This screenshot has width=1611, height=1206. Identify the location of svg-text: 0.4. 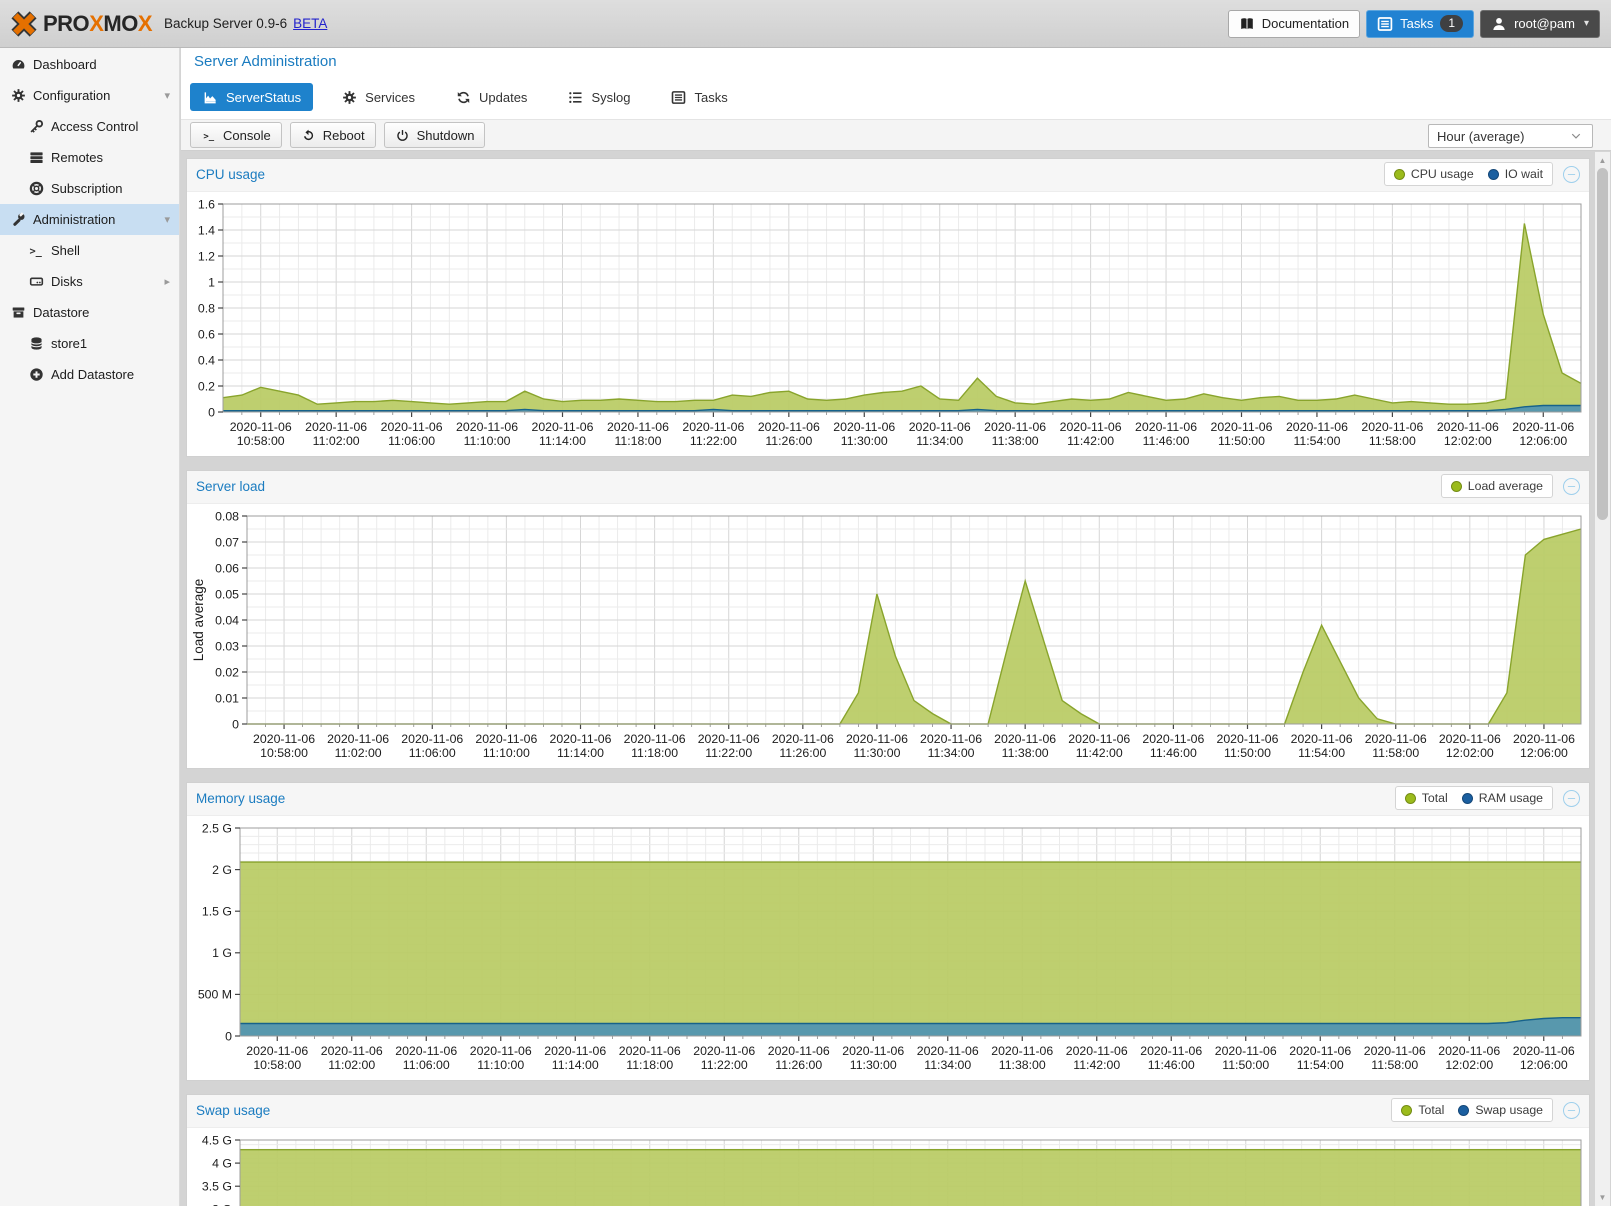
(206, 360).